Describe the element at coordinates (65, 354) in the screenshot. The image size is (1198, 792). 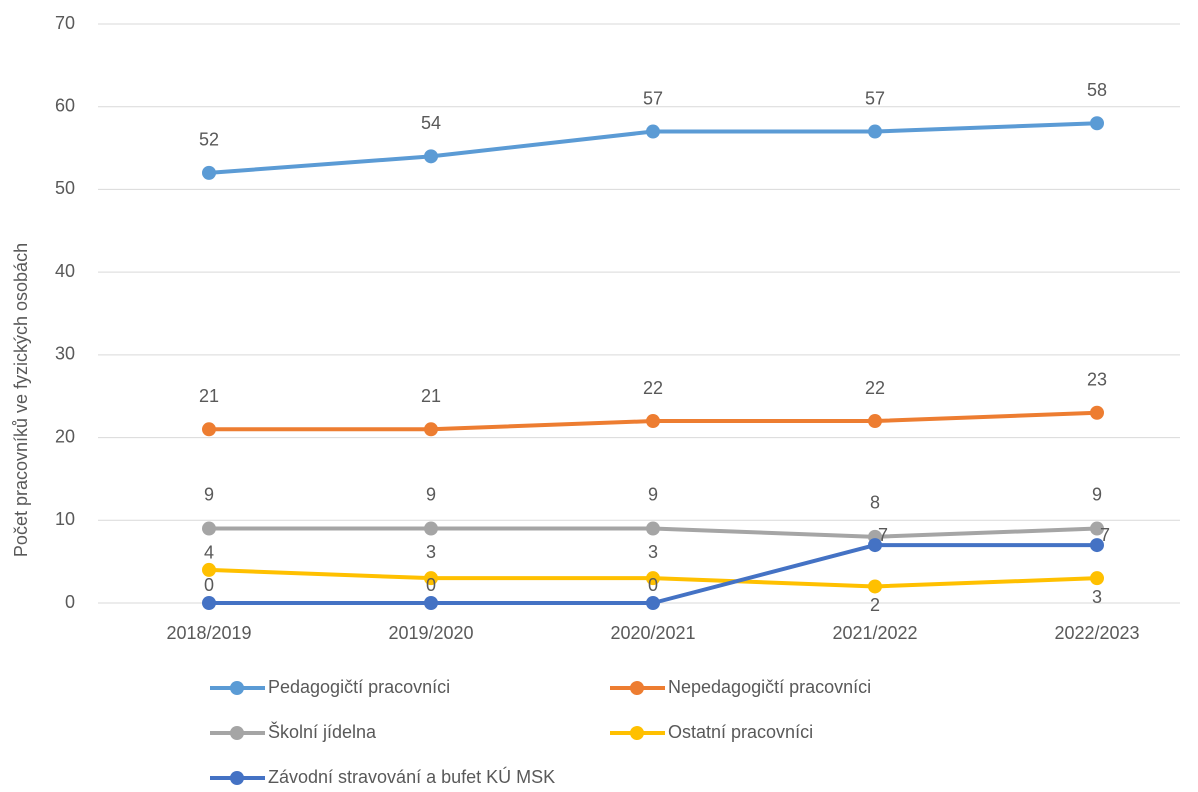
I see `y-tick-label: 30` at that location.